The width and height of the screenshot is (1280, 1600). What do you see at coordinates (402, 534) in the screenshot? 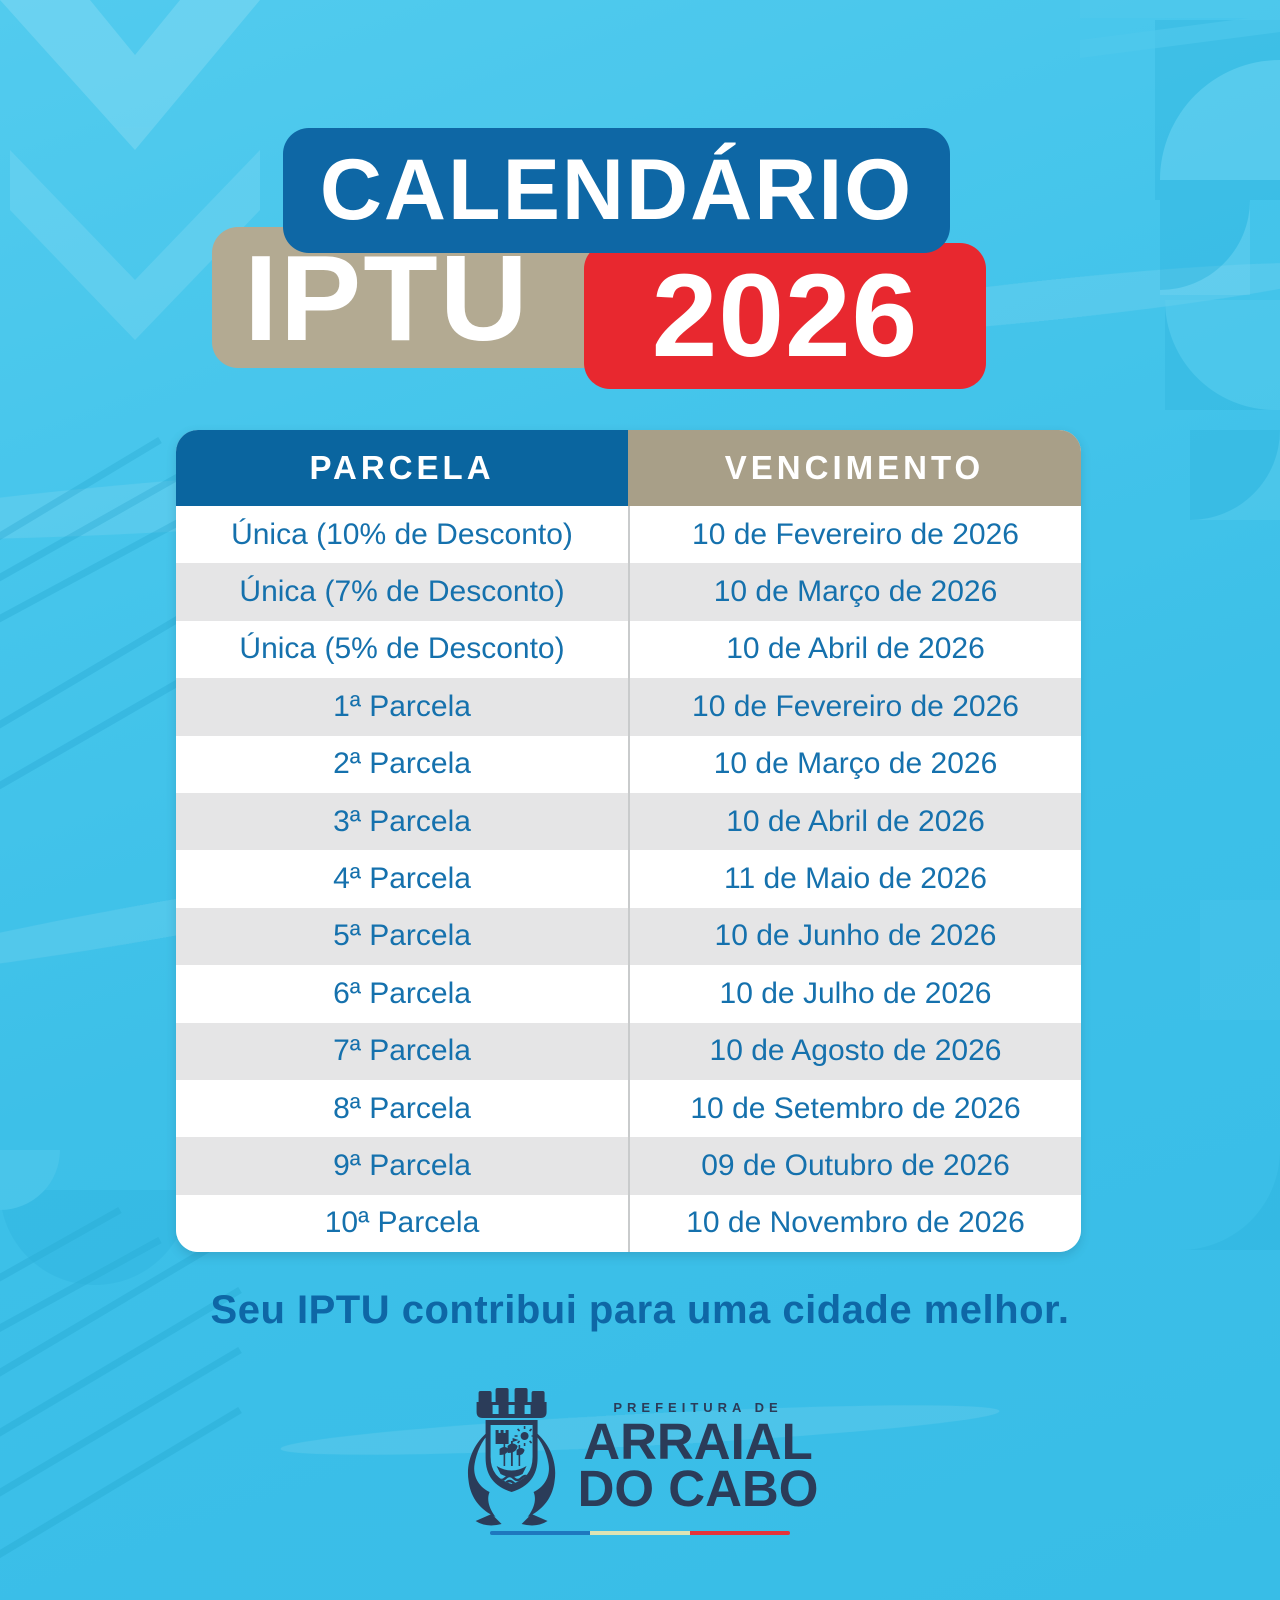
I see `cell-parcela: Única (10% de Desconto)` at bounding box center [402, 534].